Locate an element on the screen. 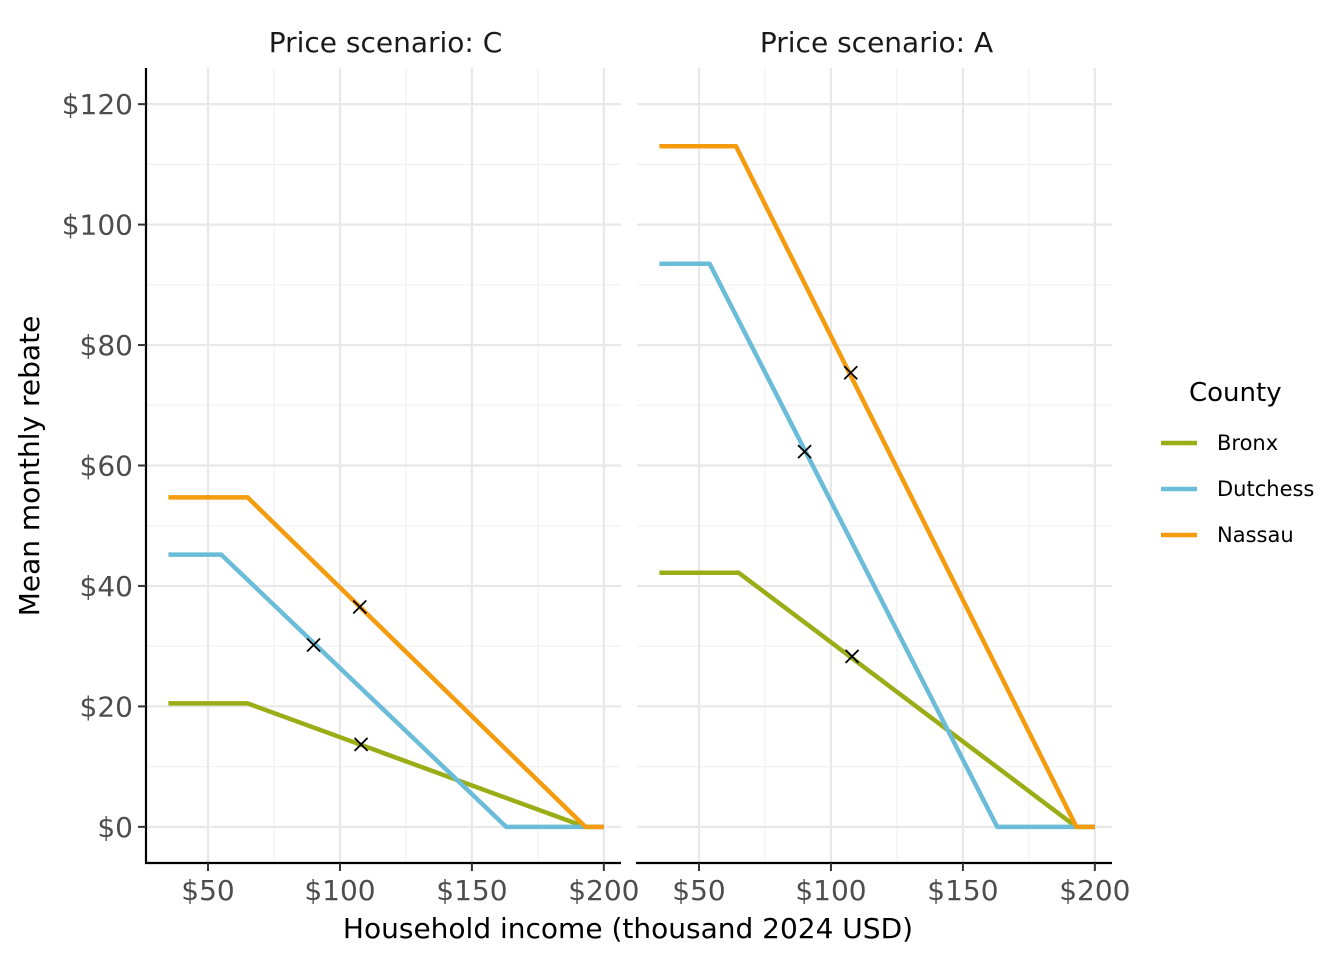  legend-item-dutchess: Dutchess is located at coordinates (1237, 489).